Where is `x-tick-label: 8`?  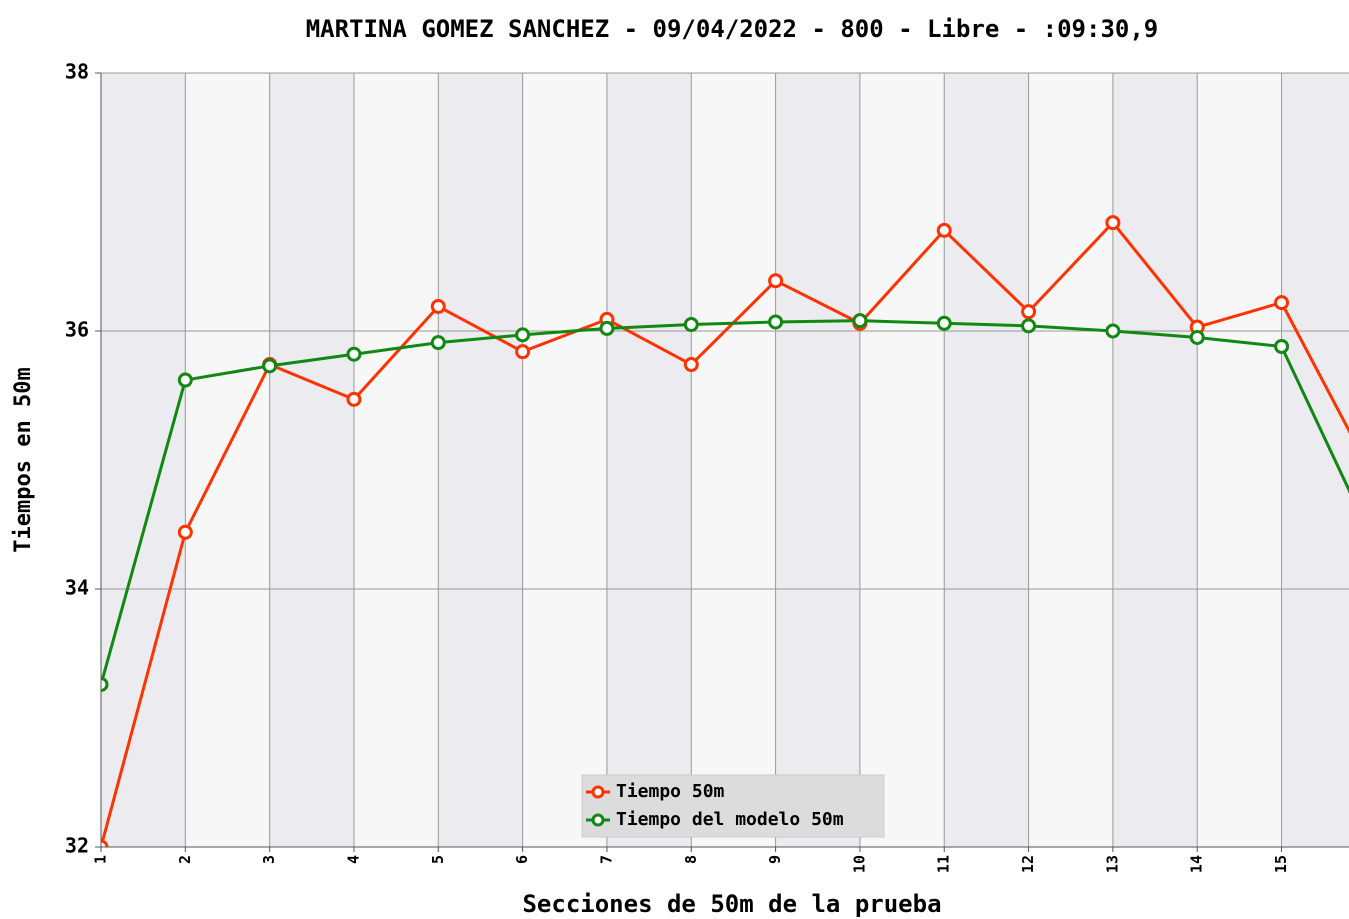 x-tick-label: 8 is located at coordinates (691, 859).